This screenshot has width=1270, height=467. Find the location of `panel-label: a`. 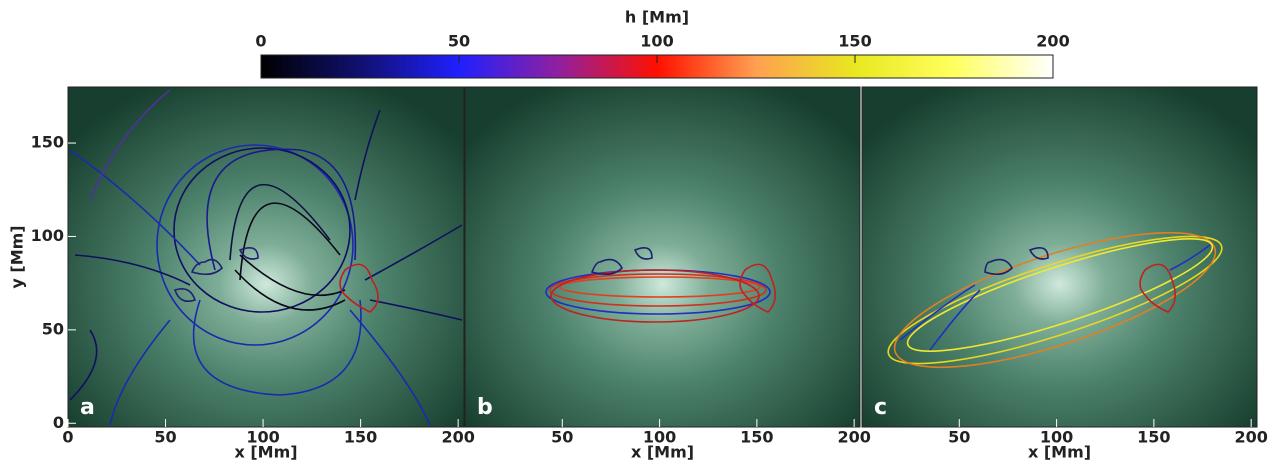

panel-label: a is located at coordinates (87, 407).